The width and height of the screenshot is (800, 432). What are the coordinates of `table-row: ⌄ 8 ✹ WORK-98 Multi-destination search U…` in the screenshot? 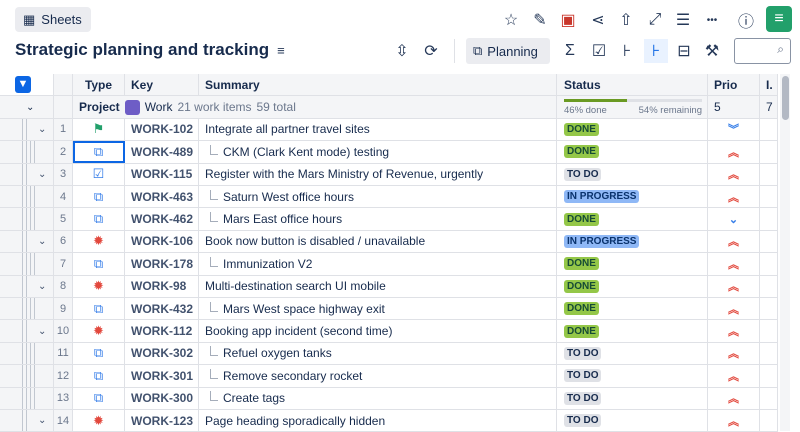 It's located at (389, 286).